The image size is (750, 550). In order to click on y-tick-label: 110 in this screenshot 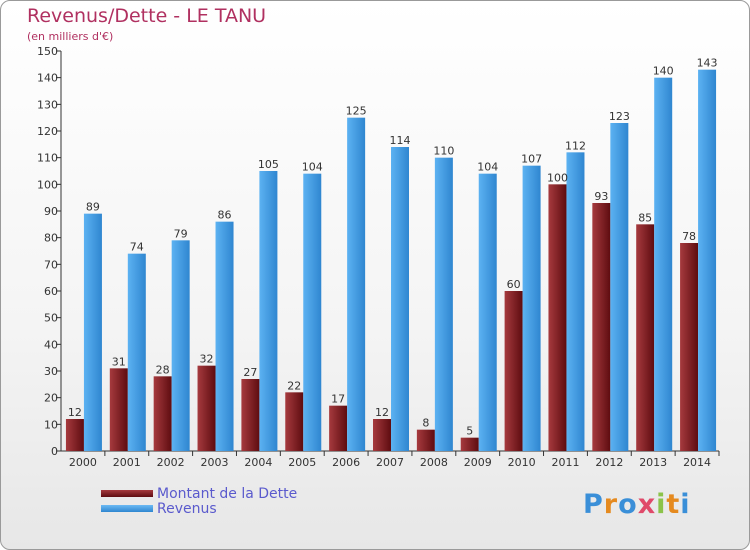, I will do `click(47, 158)`.